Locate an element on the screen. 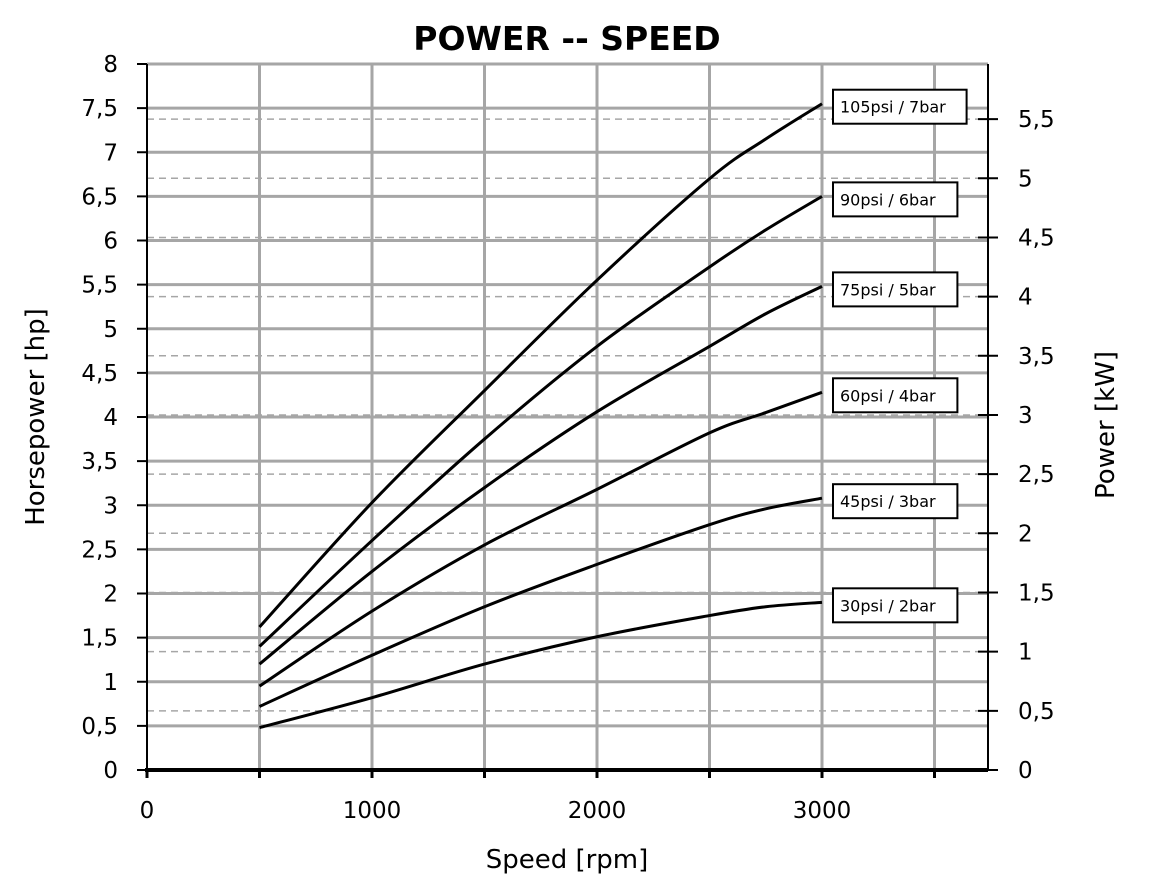 Image resolution: width=1149 pixels, height=893 pixels. x-tick-label: 2000 is located at coordinates (597, 811).